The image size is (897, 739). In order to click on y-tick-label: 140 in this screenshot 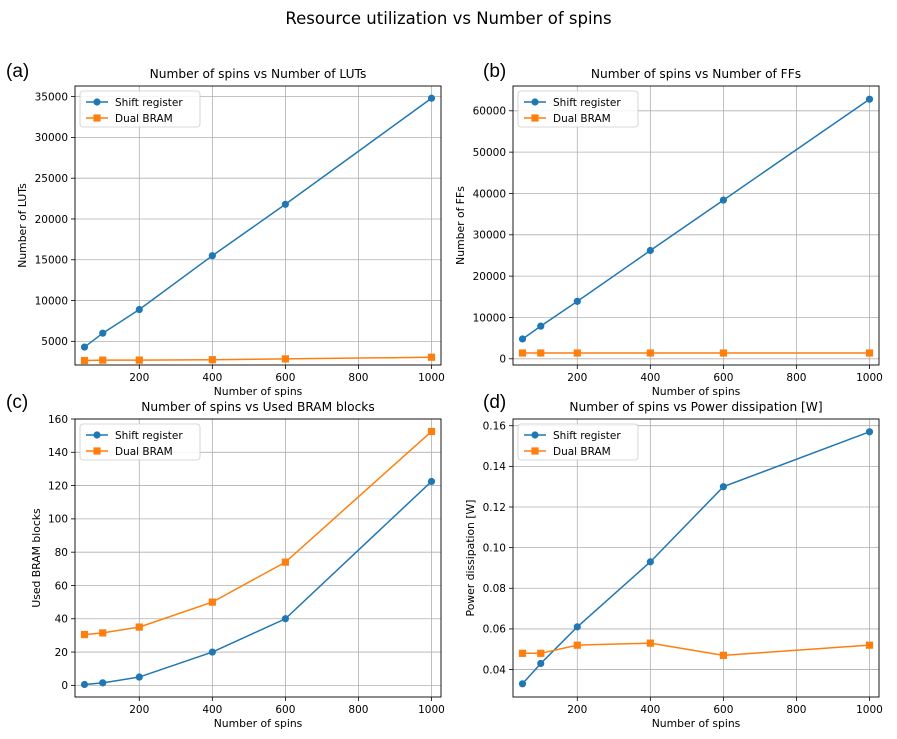, I will do `click(58, 453)`.